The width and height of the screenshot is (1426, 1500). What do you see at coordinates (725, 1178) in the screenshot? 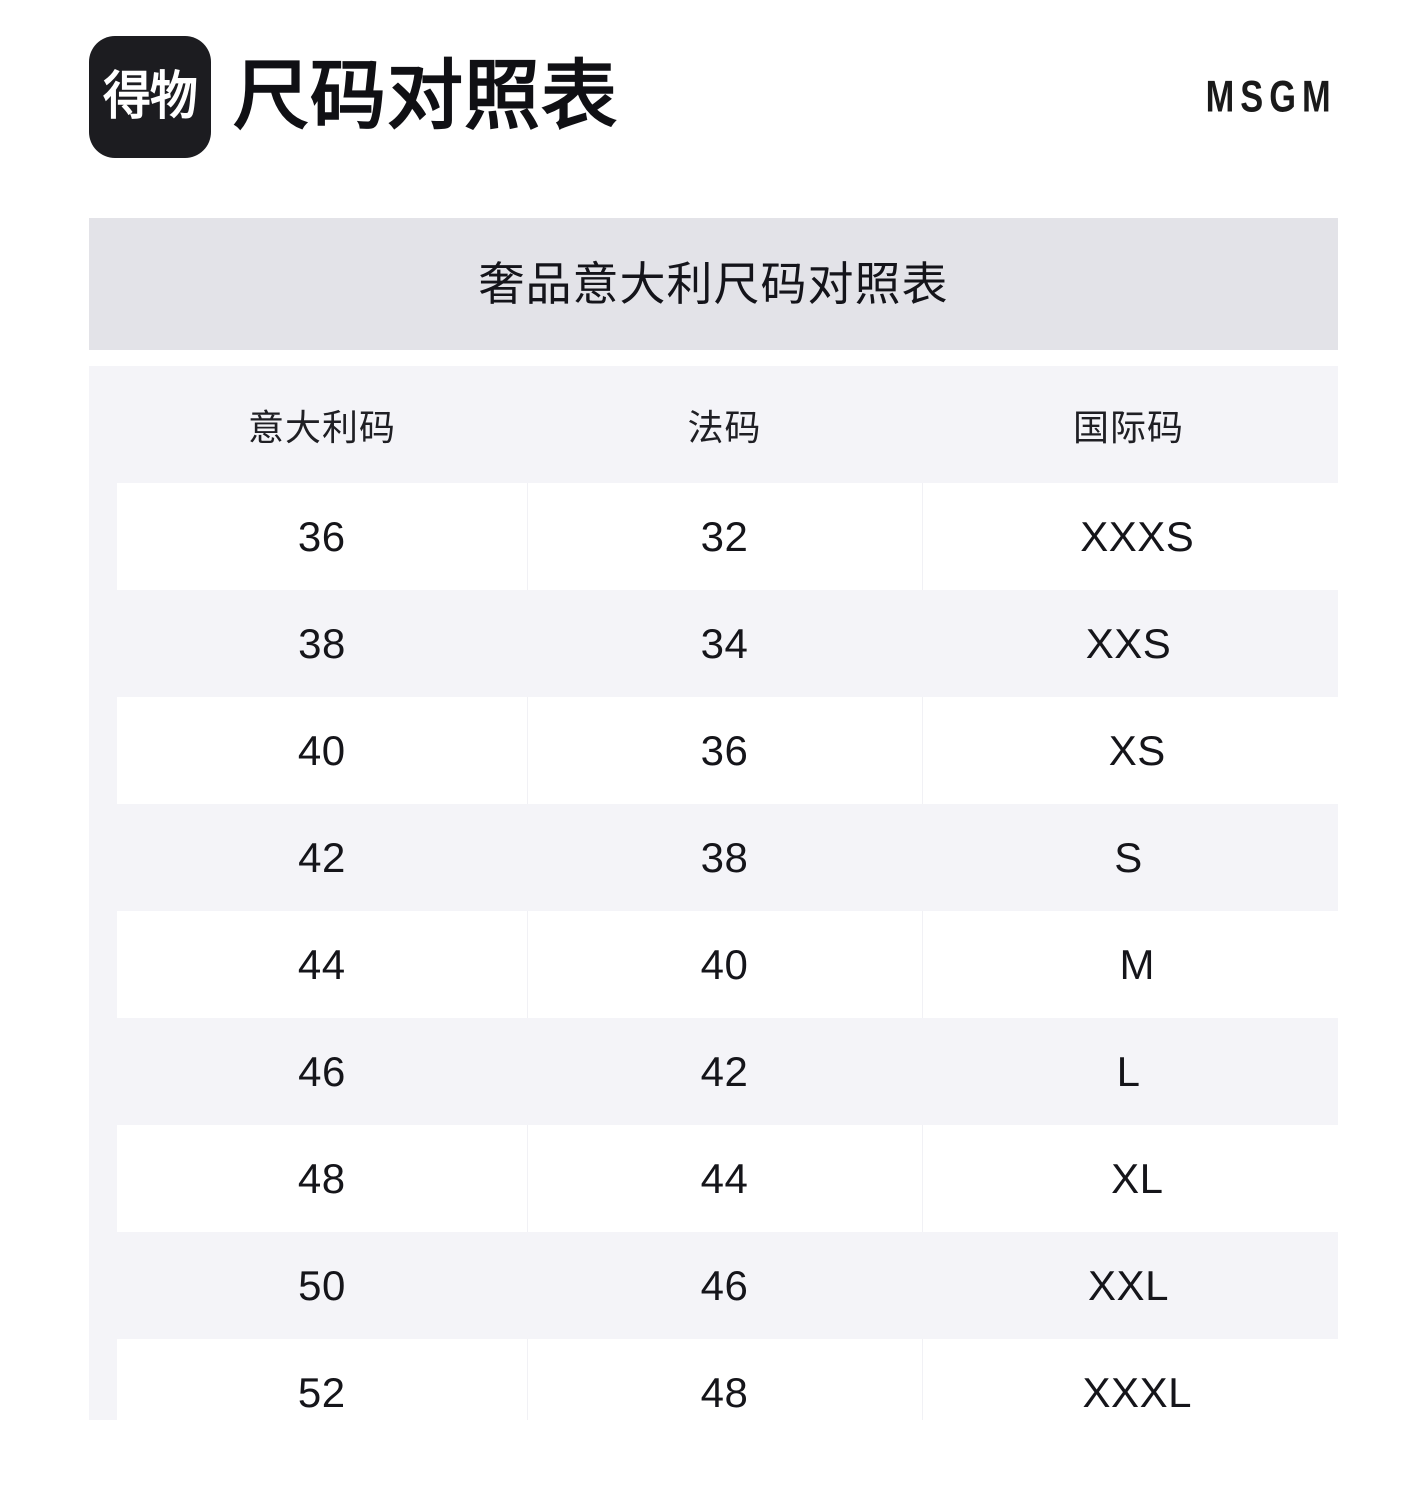
I see `cell-french-size: 44` at bounding box center [725, 1178].